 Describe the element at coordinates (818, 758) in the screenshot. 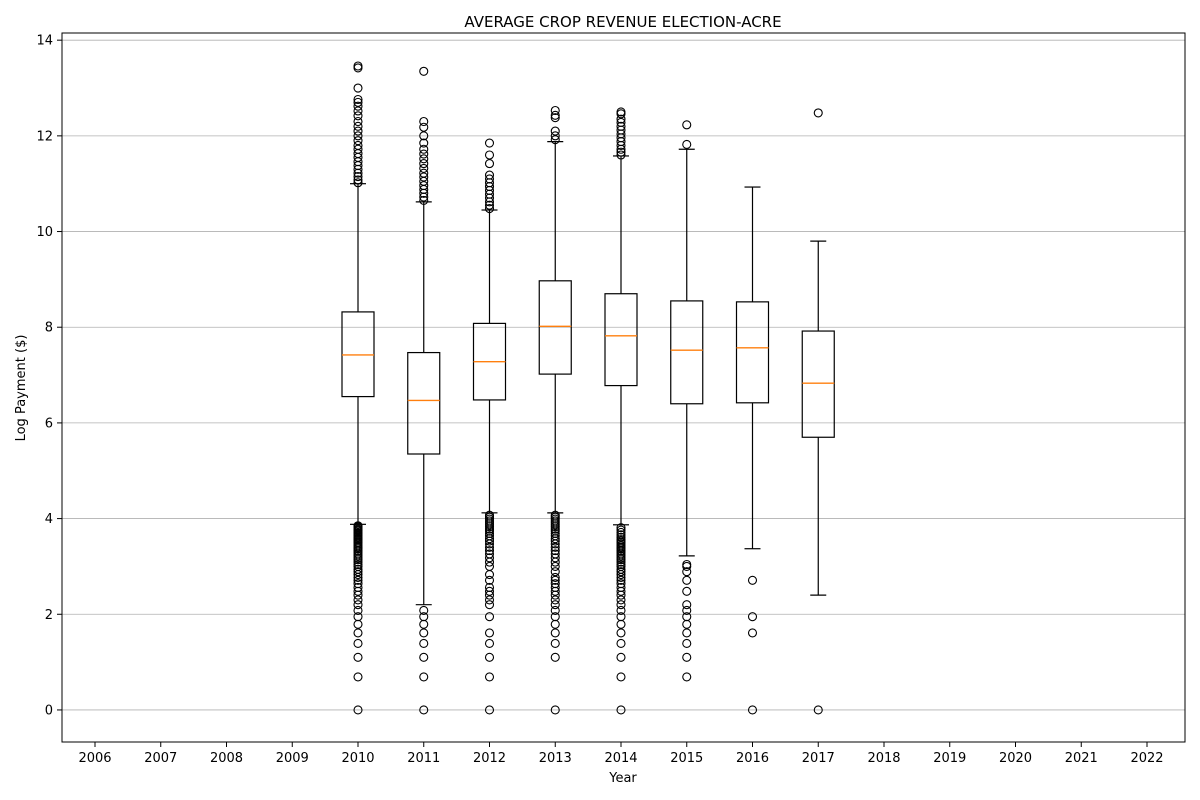

I see `x-tick-label: 2017` at that location.